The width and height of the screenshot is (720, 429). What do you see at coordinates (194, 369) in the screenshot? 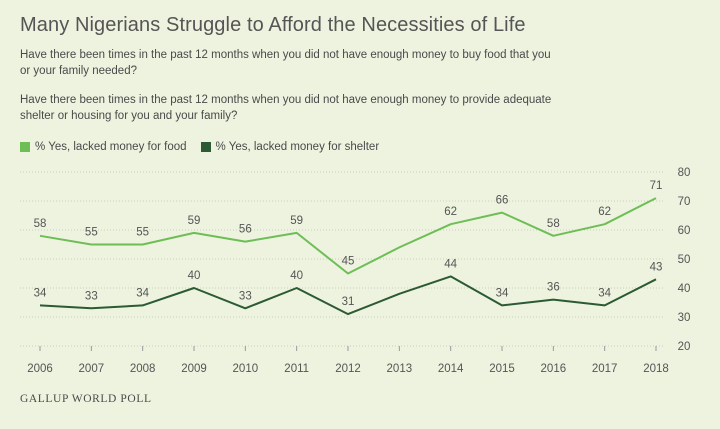
I see `x-tick-label-2009: 2009` at bounding box center [194, 369].